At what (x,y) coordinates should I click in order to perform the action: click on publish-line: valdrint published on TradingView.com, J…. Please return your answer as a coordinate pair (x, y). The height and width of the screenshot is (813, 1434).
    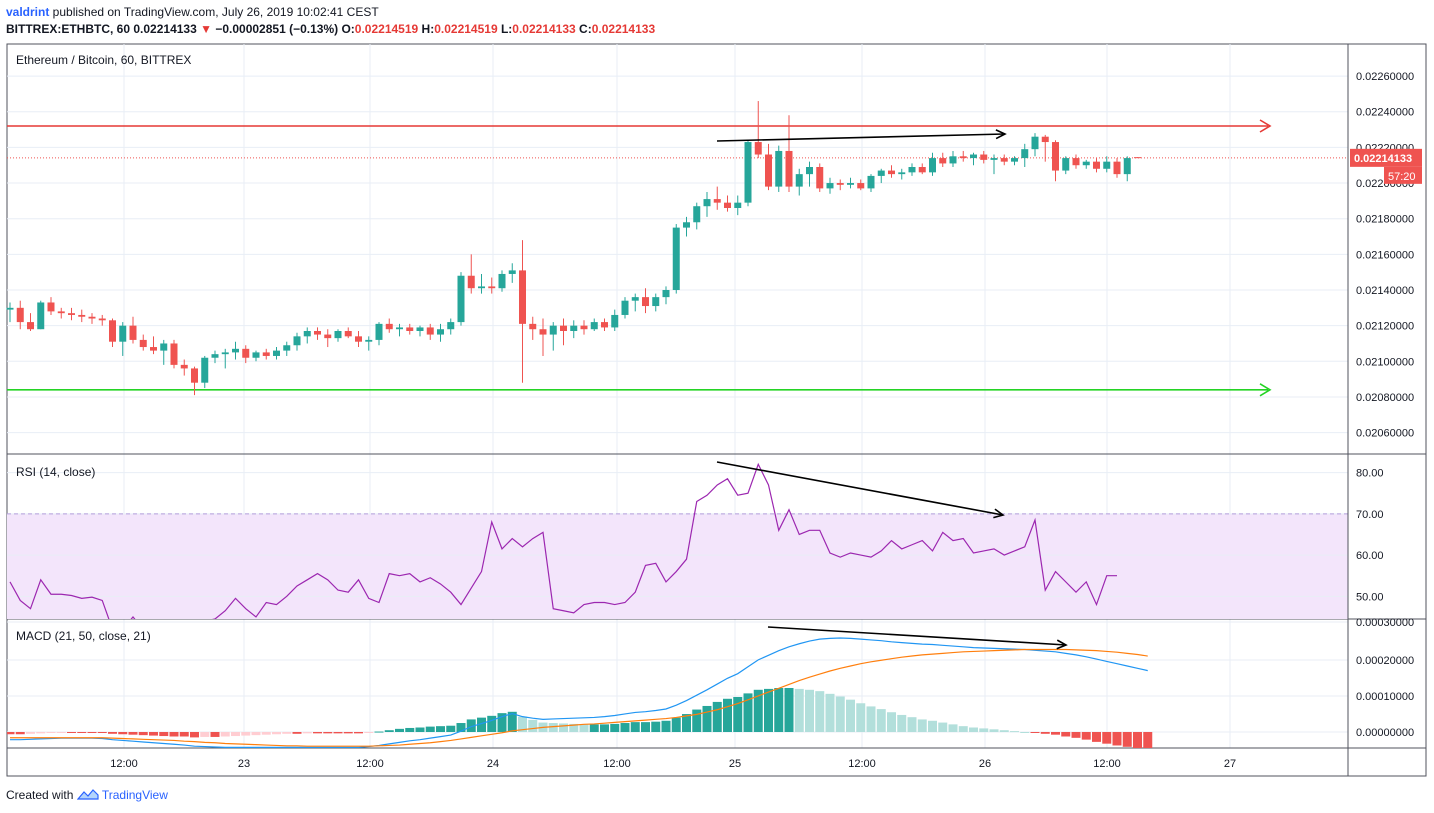
    Looking at the image, I should click on (192, 12).